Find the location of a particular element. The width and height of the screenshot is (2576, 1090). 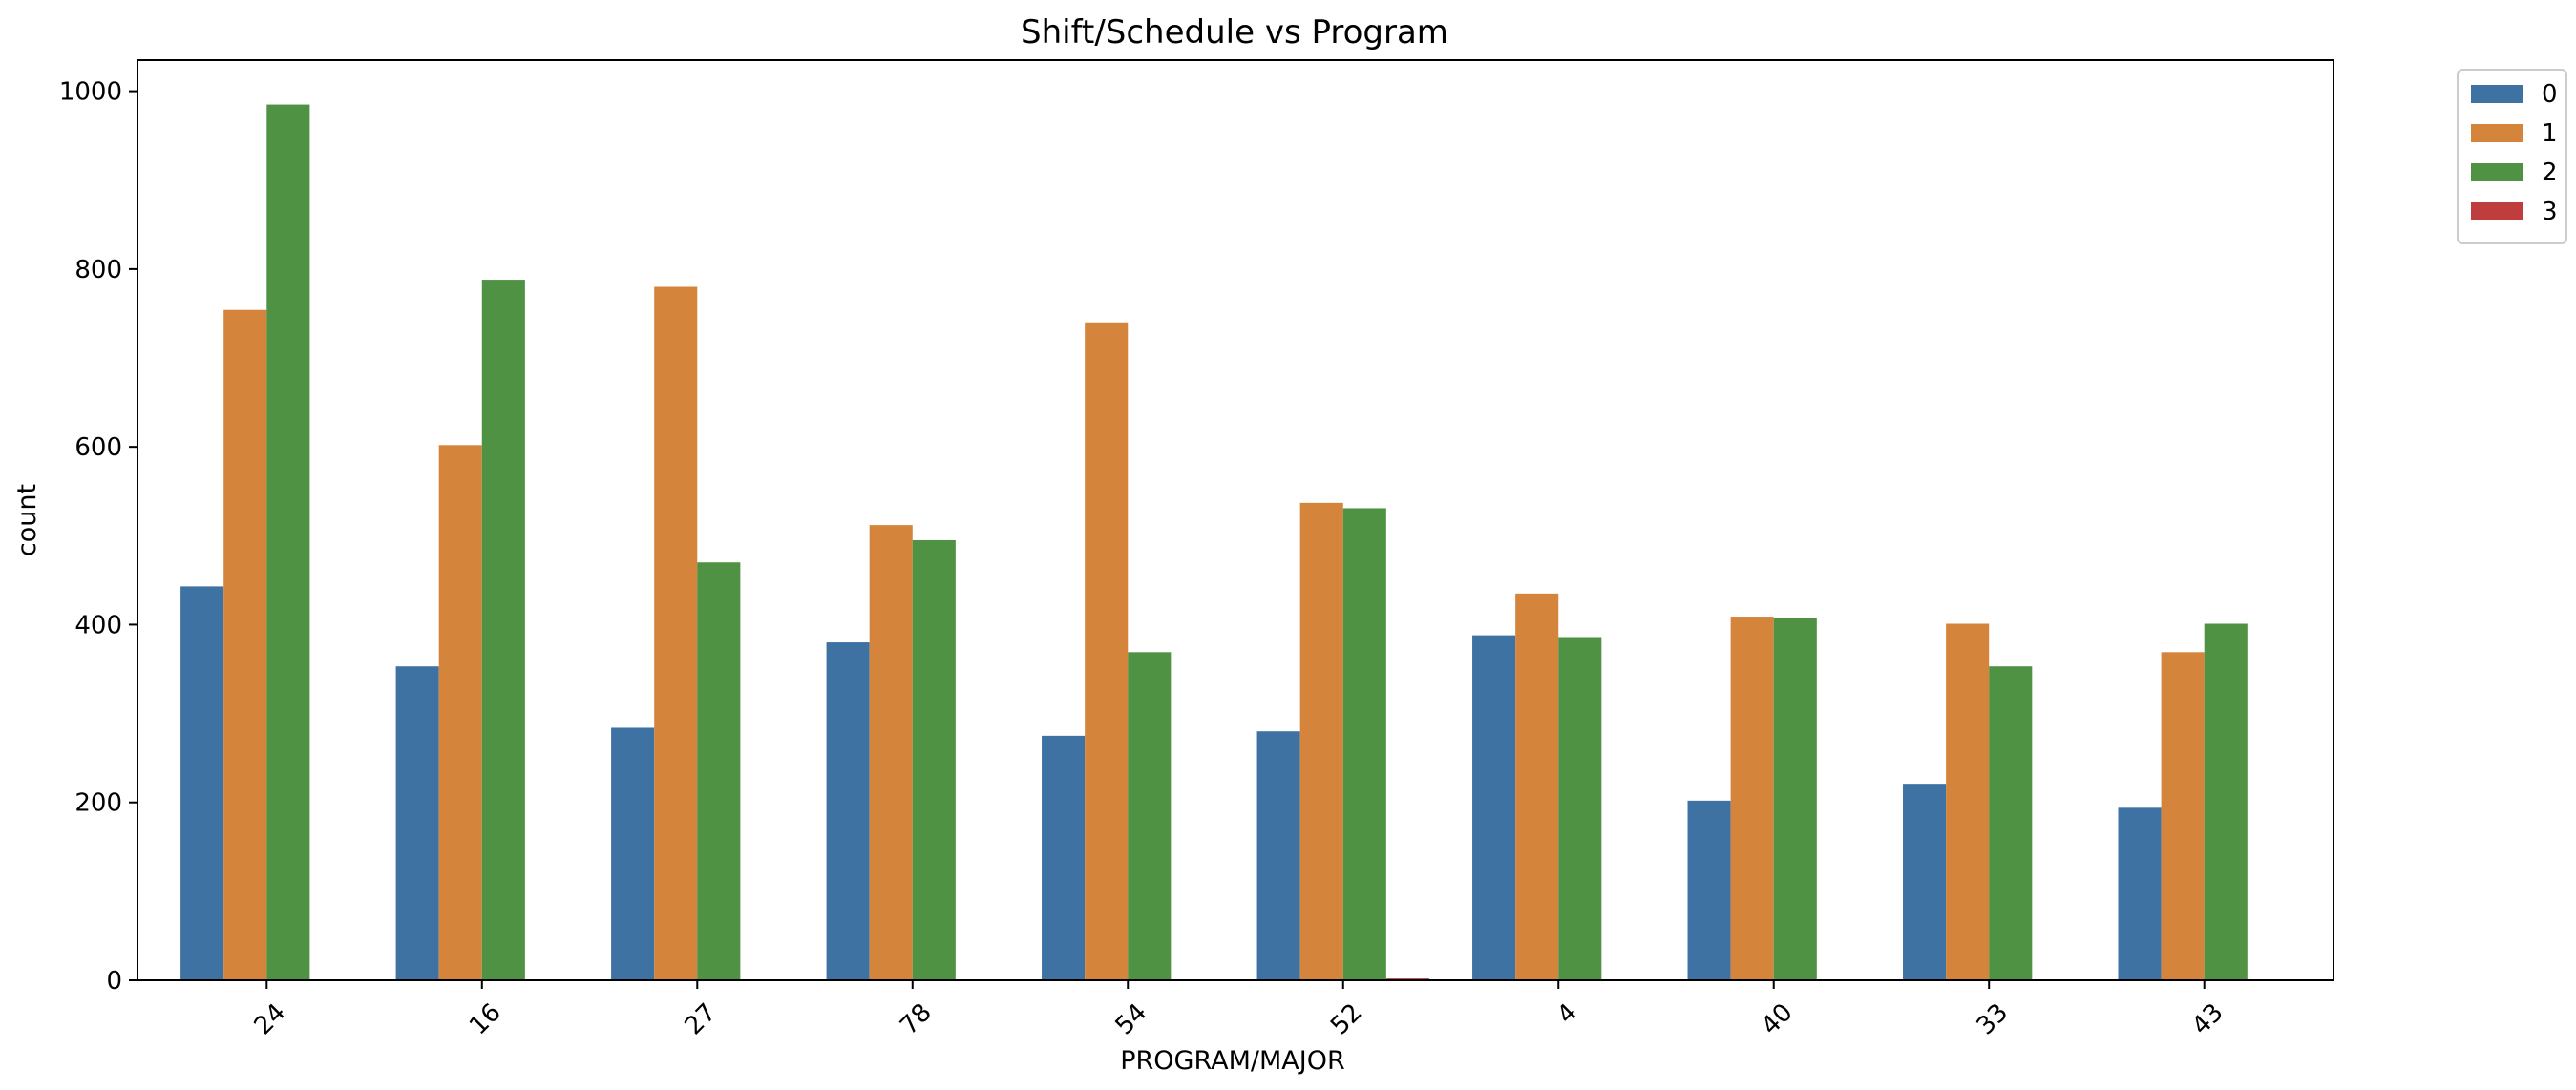

x-tick-label-40: 40 is located at coordinates (1777, 1019).